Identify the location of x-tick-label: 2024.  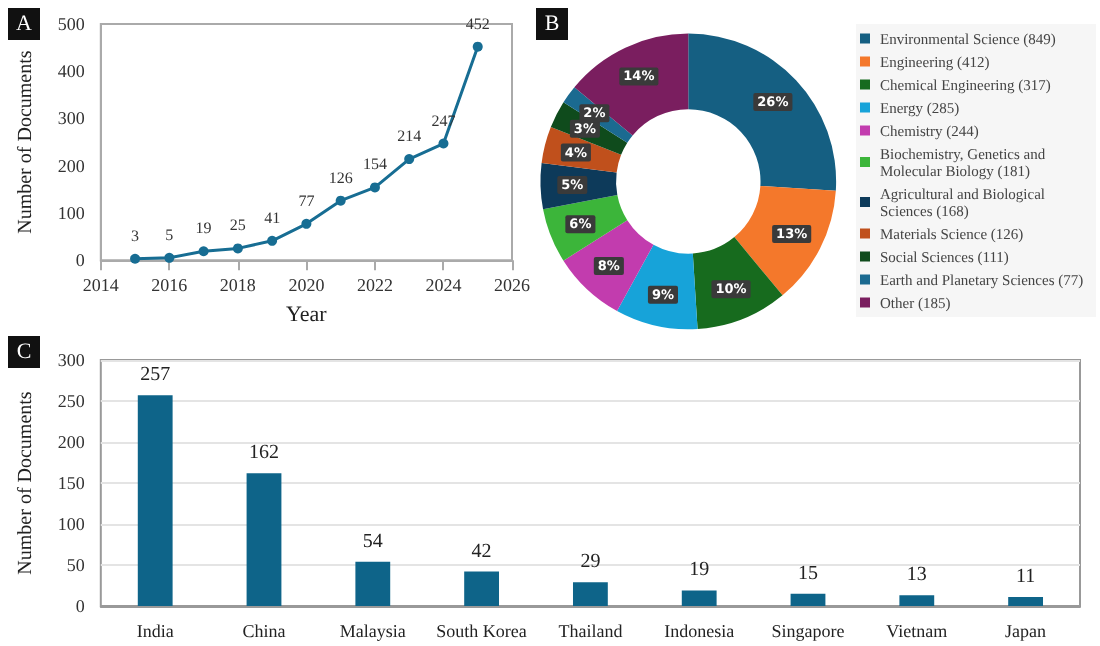
(444, 285).